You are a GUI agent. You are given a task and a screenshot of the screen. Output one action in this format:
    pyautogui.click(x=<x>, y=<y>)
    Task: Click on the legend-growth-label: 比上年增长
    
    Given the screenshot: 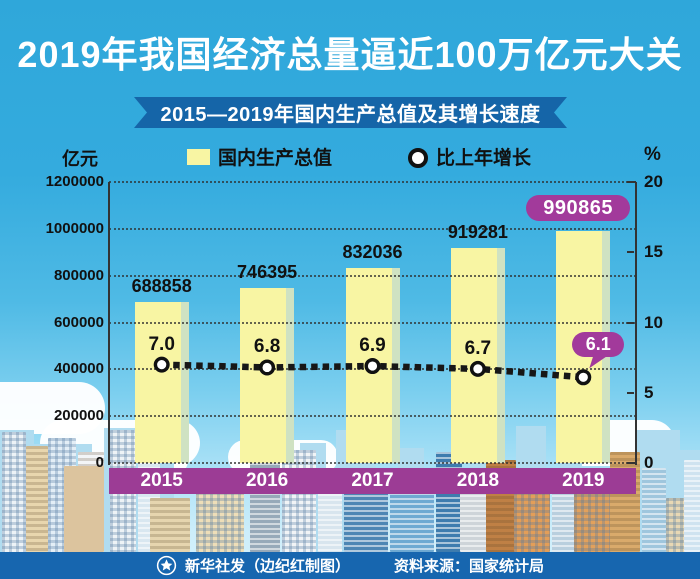 What is the action you would take?
    pyautogui.click(x=484, y=158)
    